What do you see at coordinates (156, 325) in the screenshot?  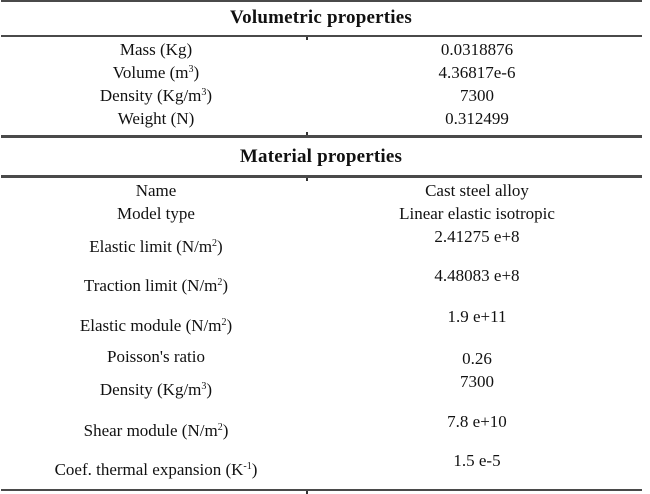 I see `property-label: Elastic module (N/m2)` at bounding box center [156, 325].